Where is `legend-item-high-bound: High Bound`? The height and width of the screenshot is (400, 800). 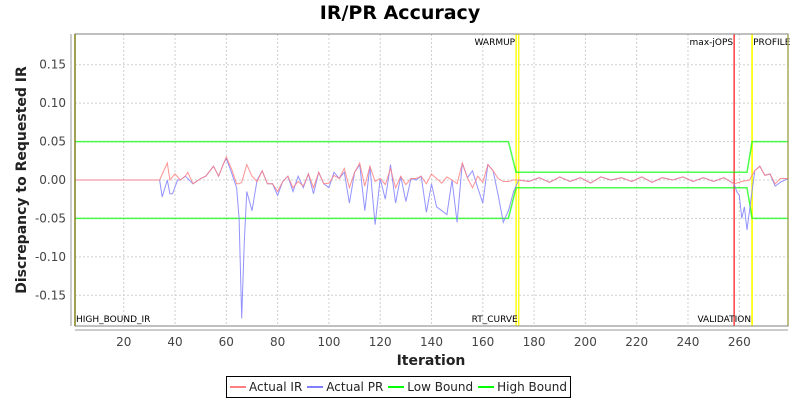
legend-item-high-bound: High Bound is located at coordinates (522, 387).